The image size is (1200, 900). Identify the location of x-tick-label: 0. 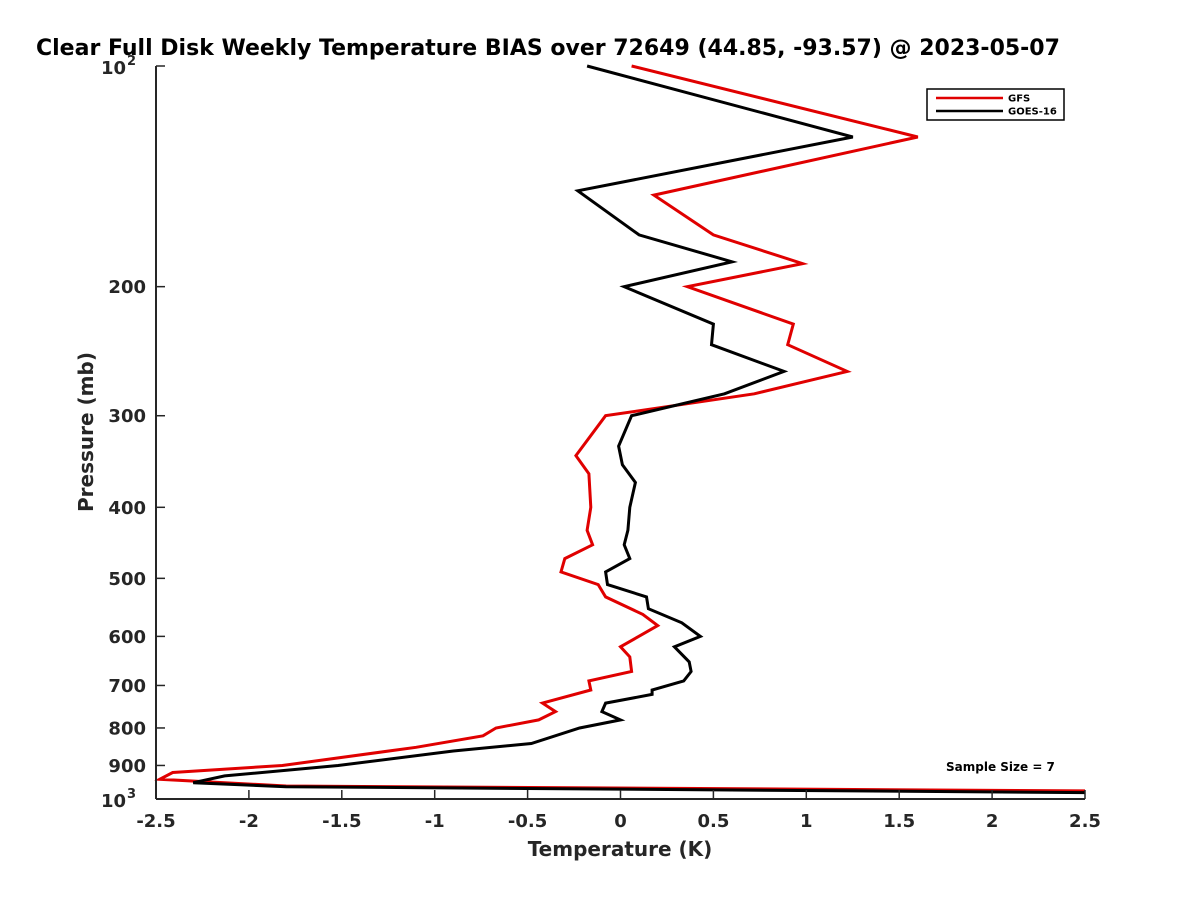
(620, 821).